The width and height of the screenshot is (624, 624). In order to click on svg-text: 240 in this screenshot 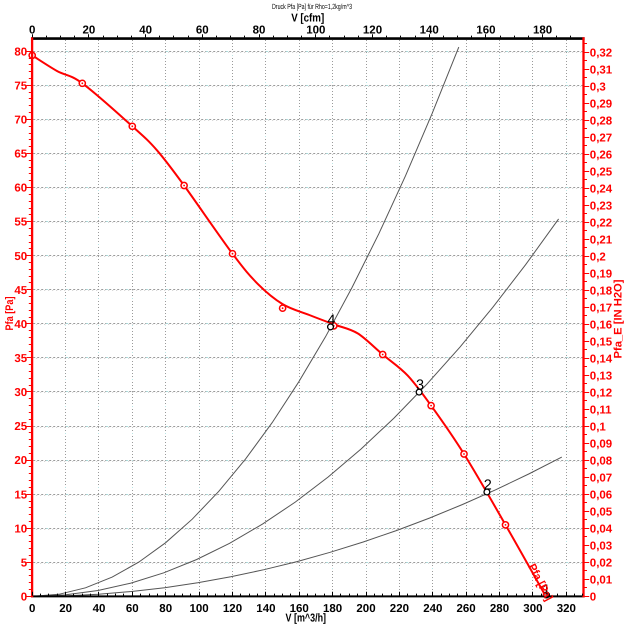, I will do `click(432, 609)`.